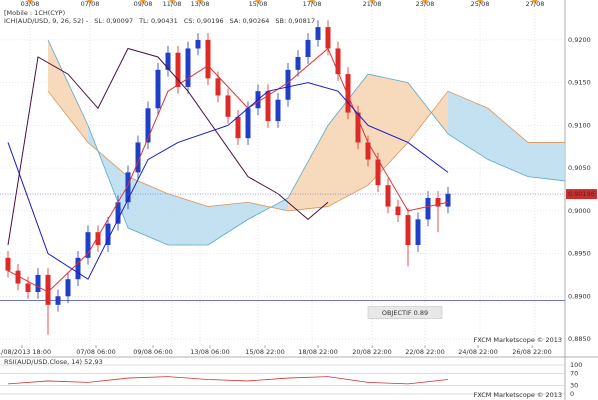 The height and width of the screenshot is (400, 598). What do you see at coordinates (25, 352) in the screenshot?
I see `x-tick-label: 01/08/2013 18:00` at bounding box center [25, 352].